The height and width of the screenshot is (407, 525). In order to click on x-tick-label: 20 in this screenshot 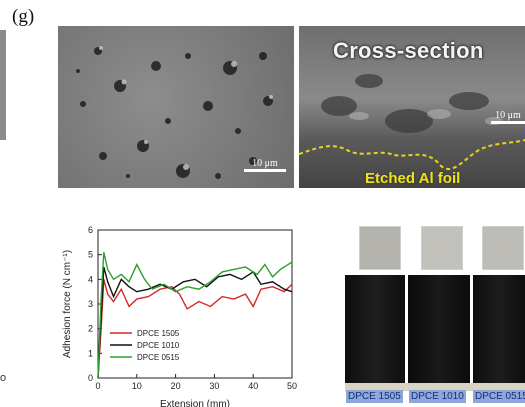, I will do `click(176, 386)`.